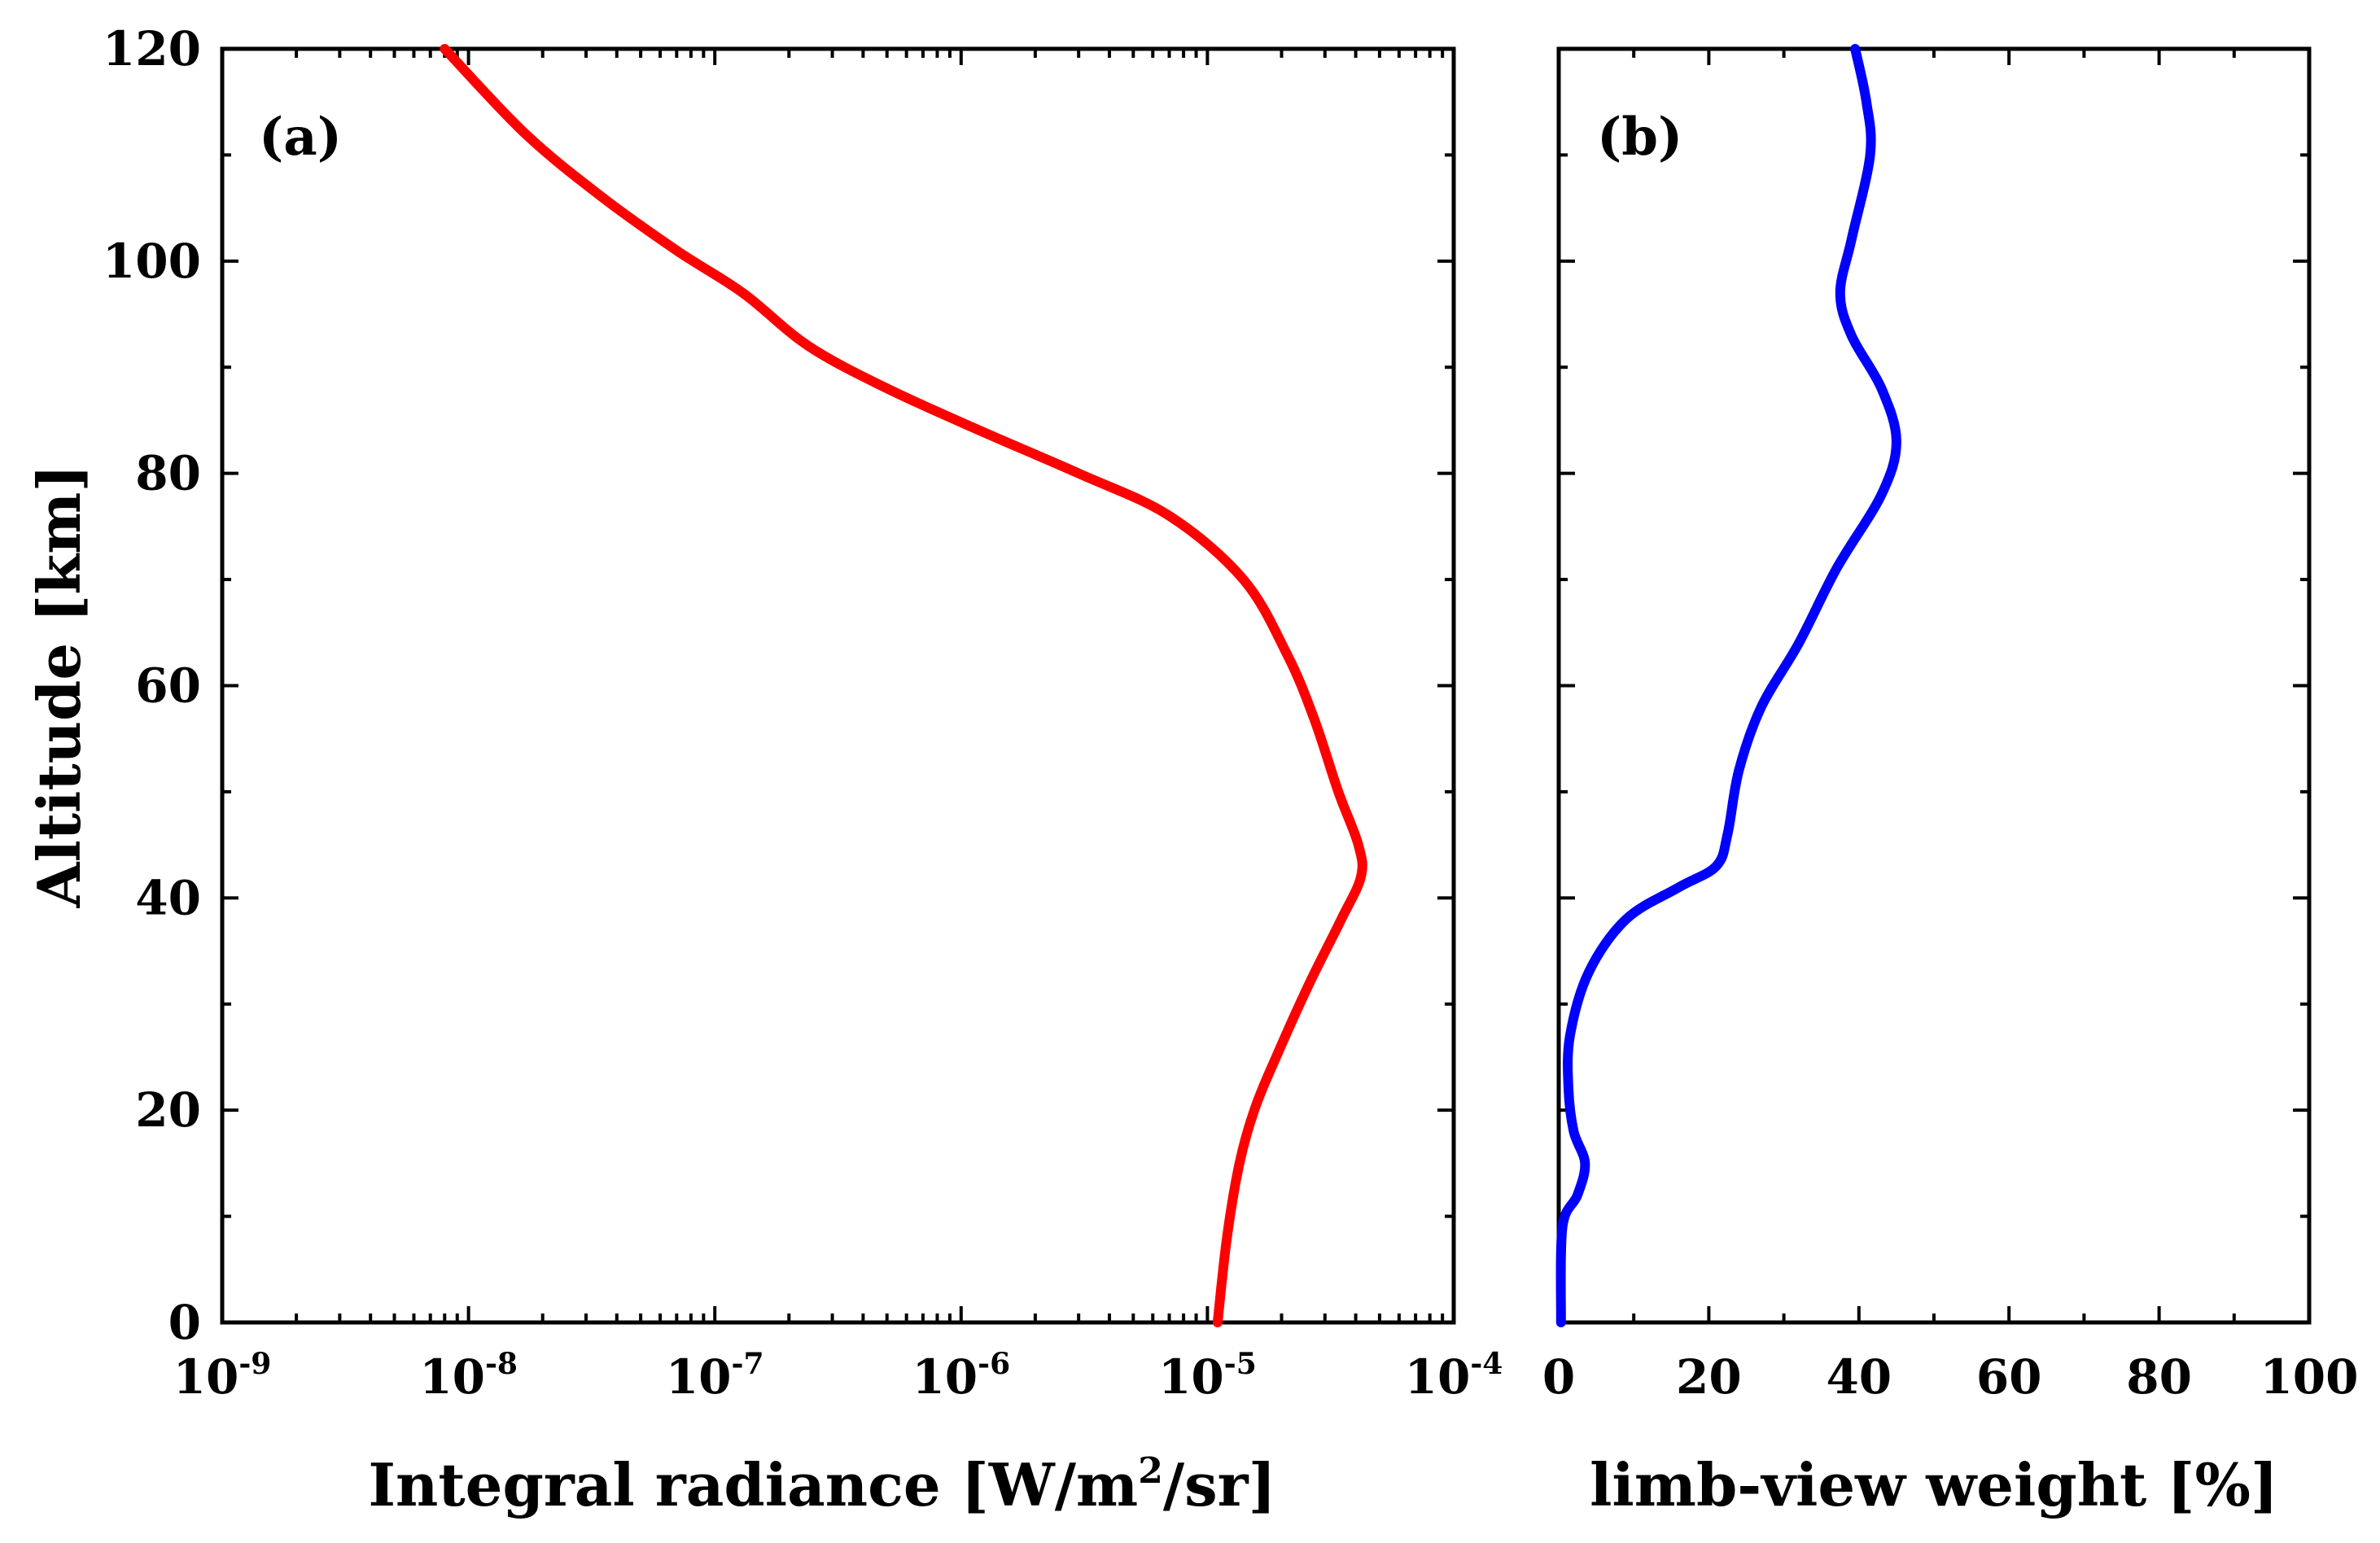 The height and width of the screenshot is (1543, 2380). What do you see at coordinates (2159, 1377) in the screenshot?
I see `x-tick-label: 80` at bounding box center [2159, 1377].